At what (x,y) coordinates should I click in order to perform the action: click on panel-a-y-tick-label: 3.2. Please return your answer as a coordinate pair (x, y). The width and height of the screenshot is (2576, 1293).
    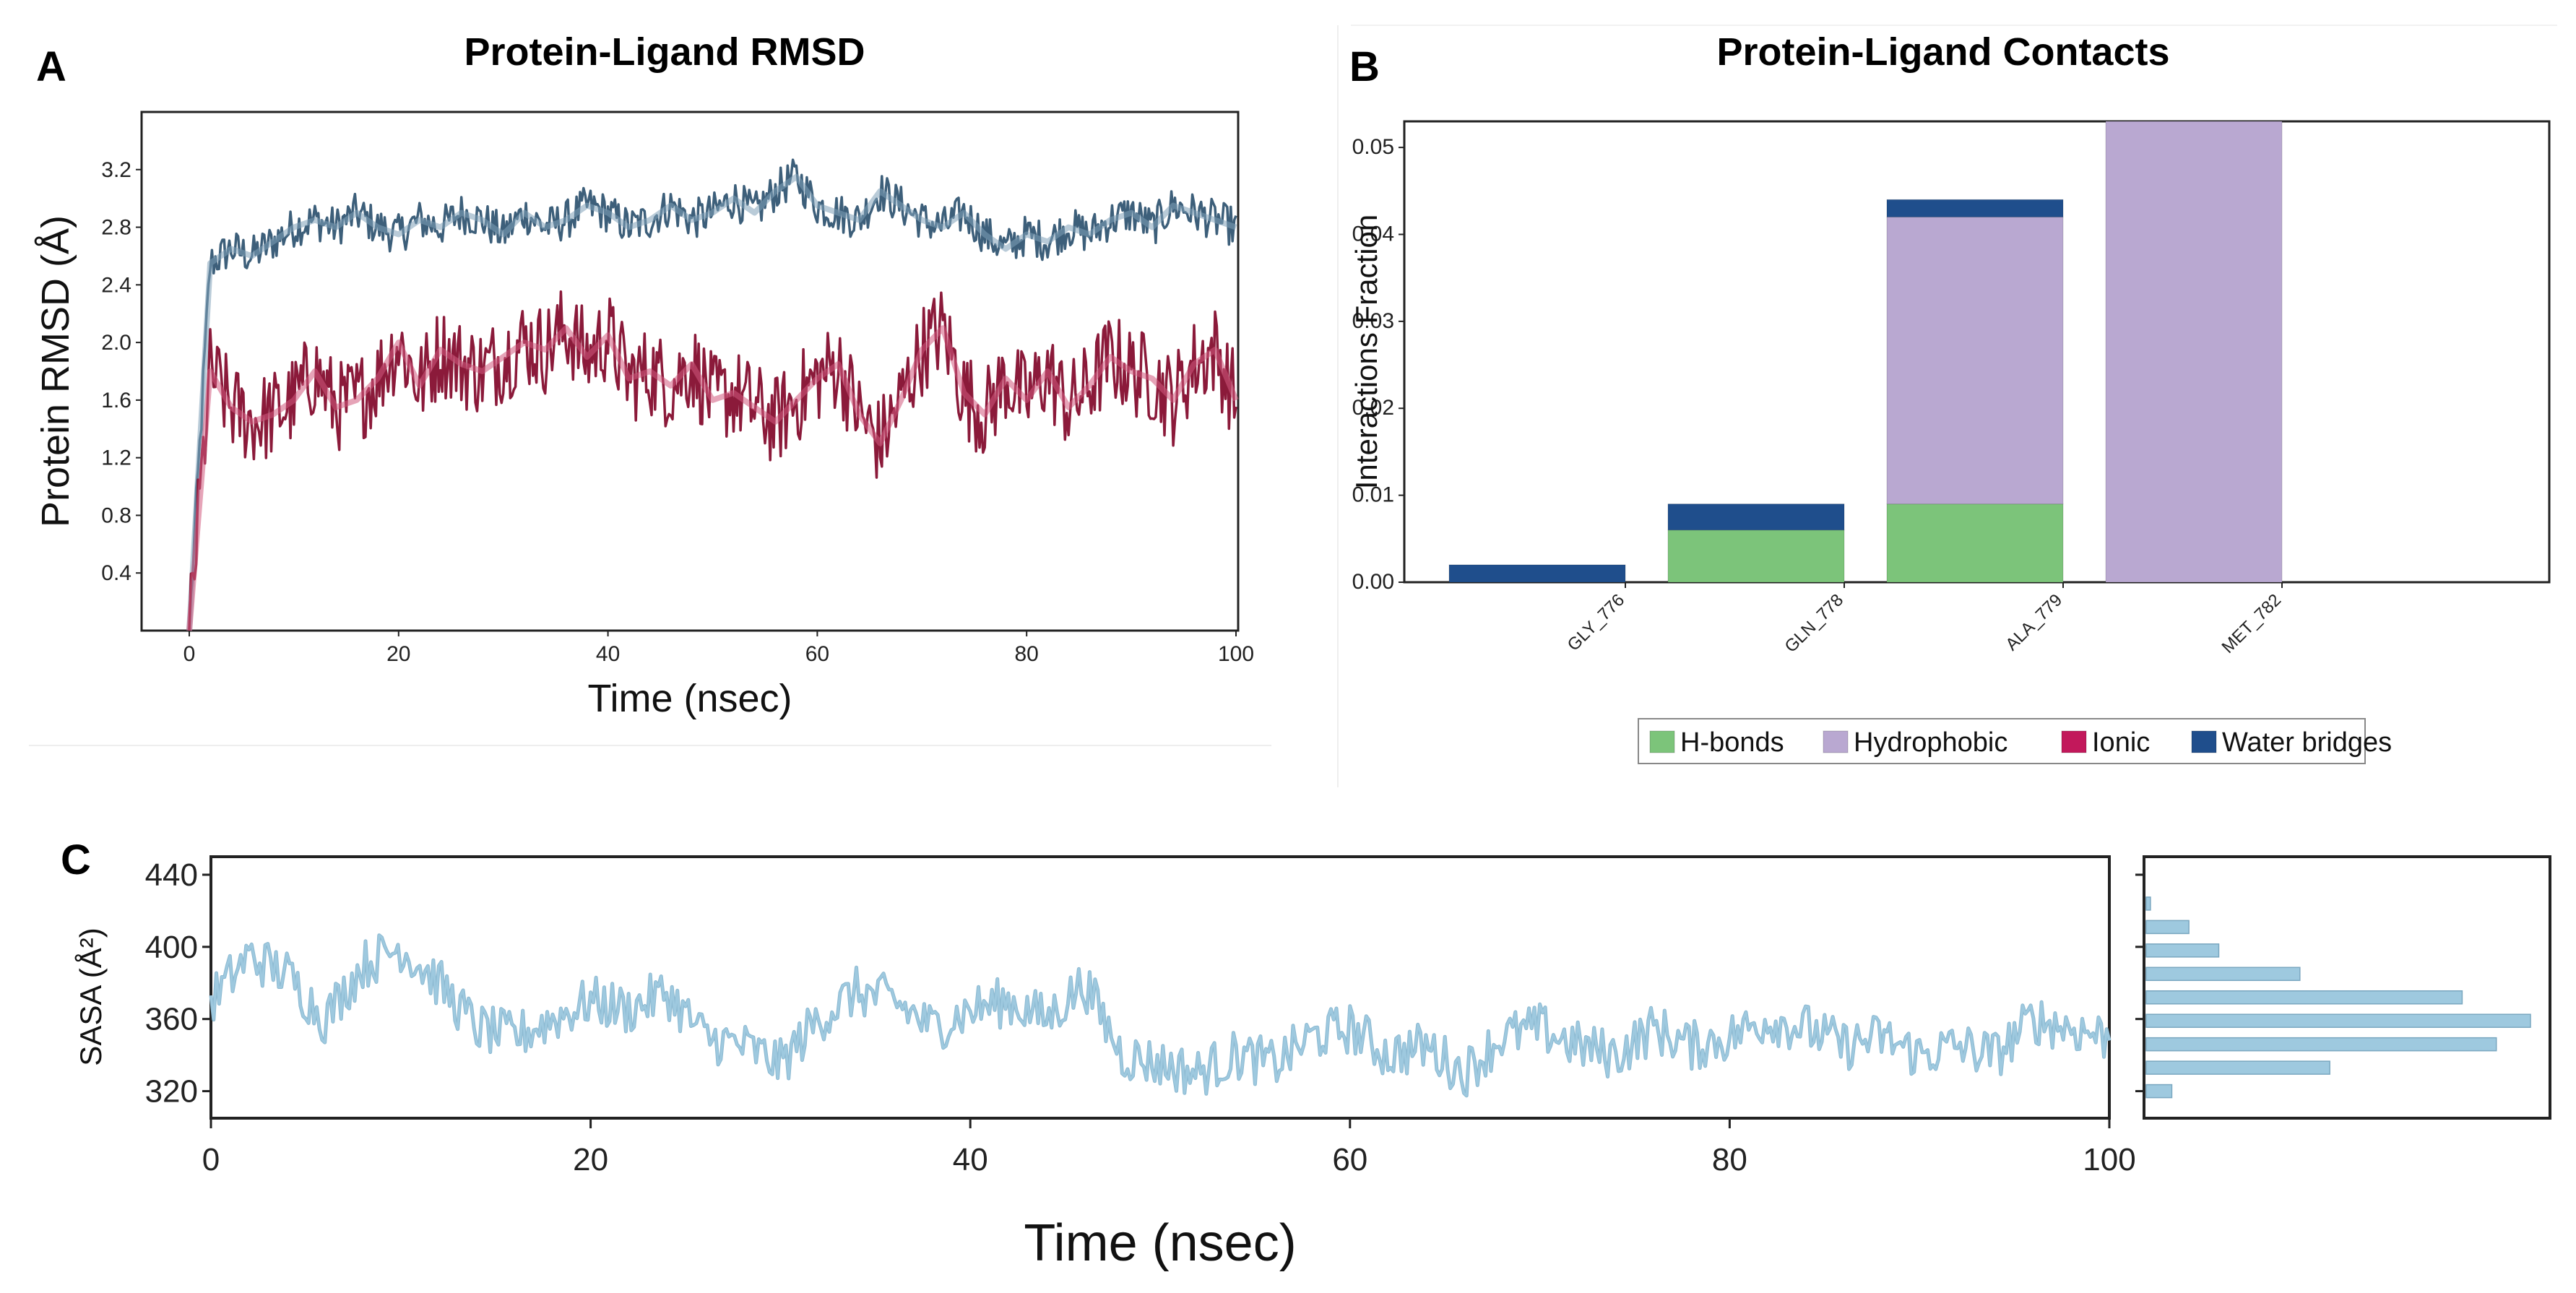
    Looking at the image, I should click on (116, 170).